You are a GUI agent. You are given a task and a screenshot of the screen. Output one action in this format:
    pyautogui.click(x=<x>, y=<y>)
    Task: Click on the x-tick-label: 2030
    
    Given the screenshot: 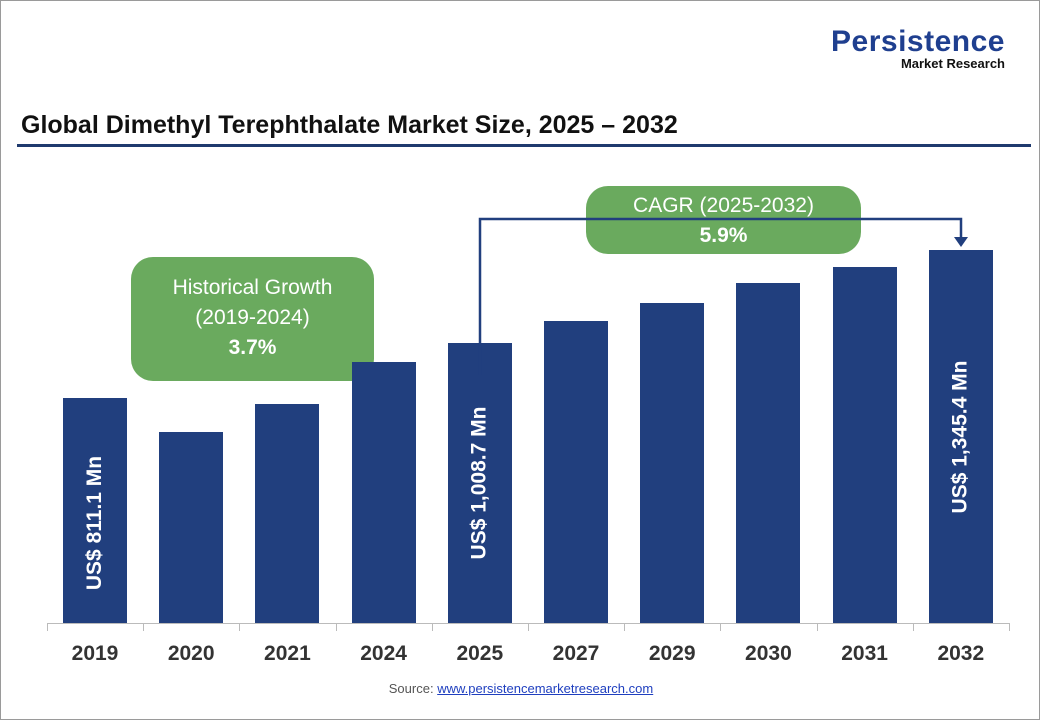 What is the action you would take?
    pyautogui.click(x=768, y=653)
    